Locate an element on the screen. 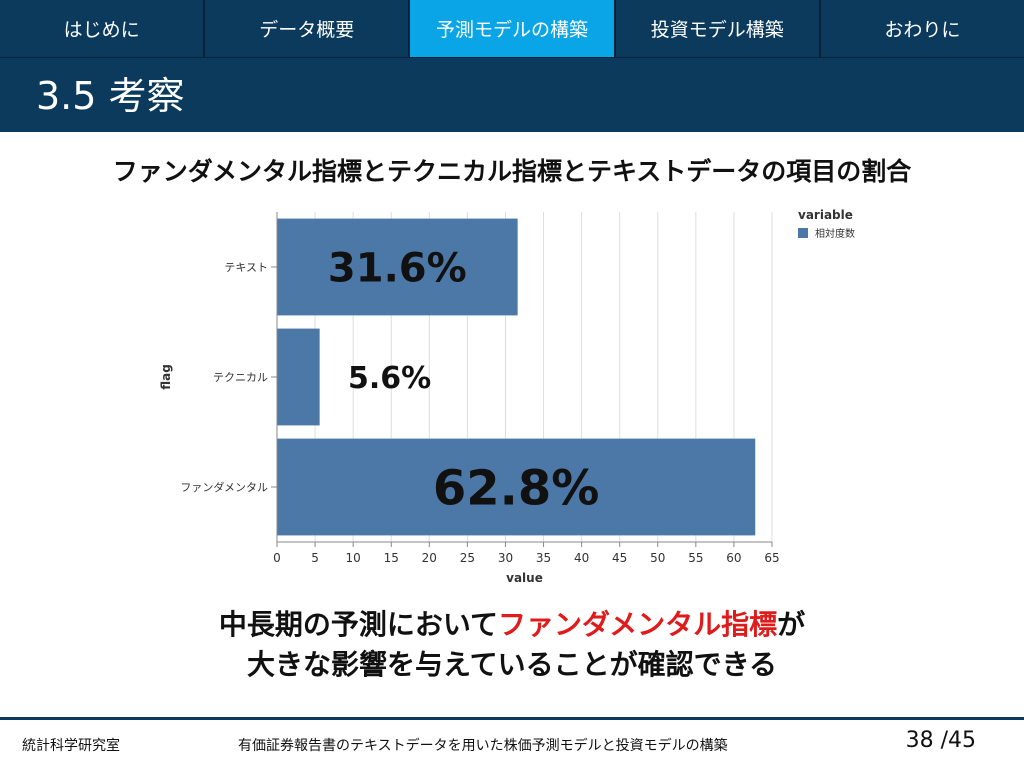 The width and height of the screenshot is (1024, 768). x-tick-label: 40 is located at coordinates (581, 558).